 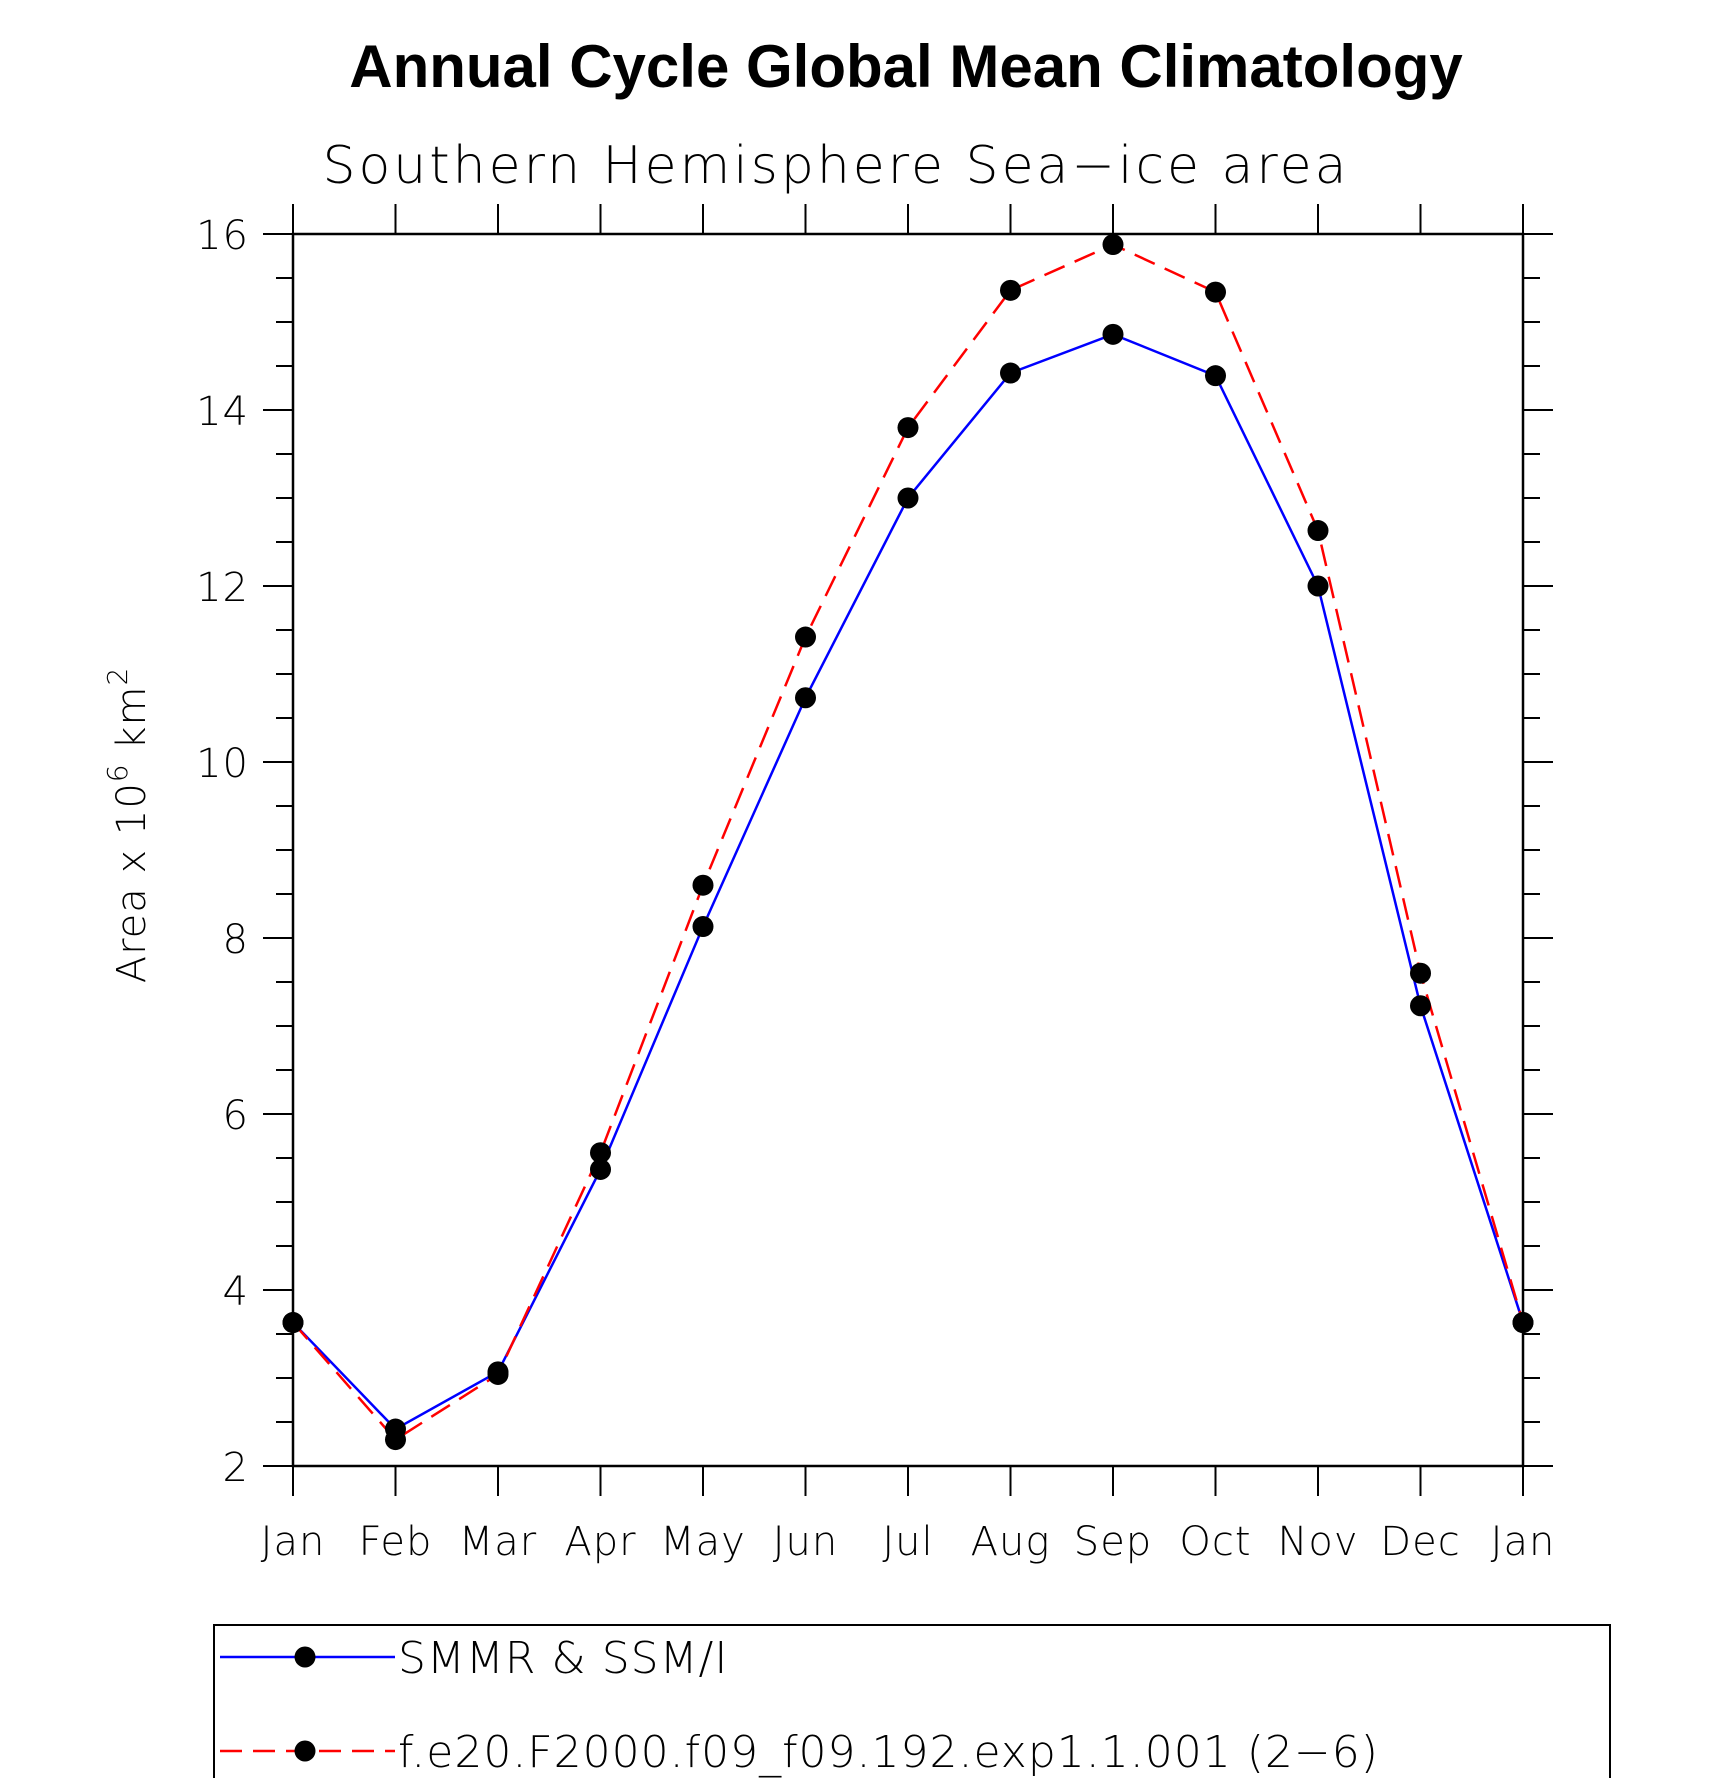 I want to click on y-tick-label: 12, so click(x=222, y=588).